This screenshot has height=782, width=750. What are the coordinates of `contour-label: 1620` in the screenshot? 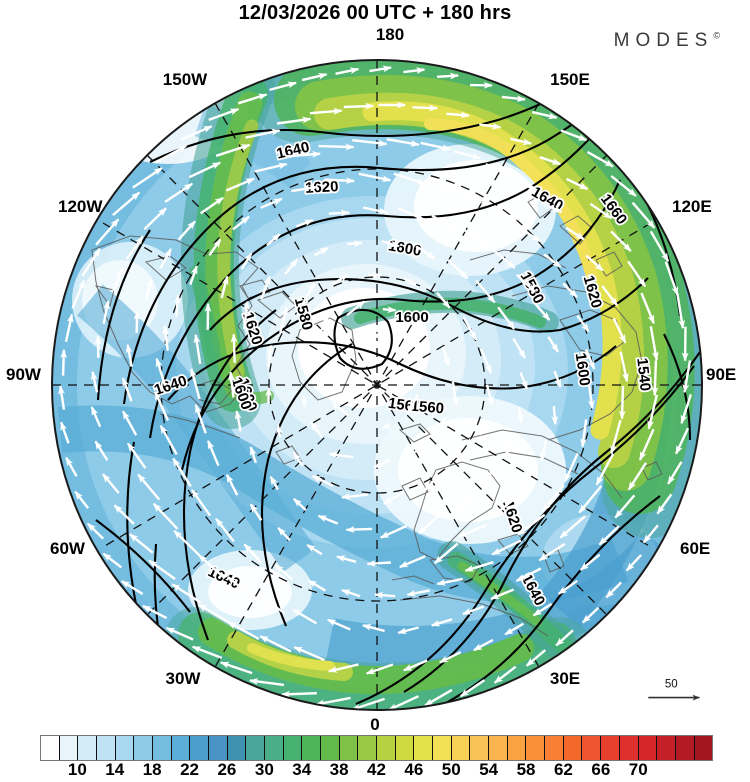 It's located at (322, 187).